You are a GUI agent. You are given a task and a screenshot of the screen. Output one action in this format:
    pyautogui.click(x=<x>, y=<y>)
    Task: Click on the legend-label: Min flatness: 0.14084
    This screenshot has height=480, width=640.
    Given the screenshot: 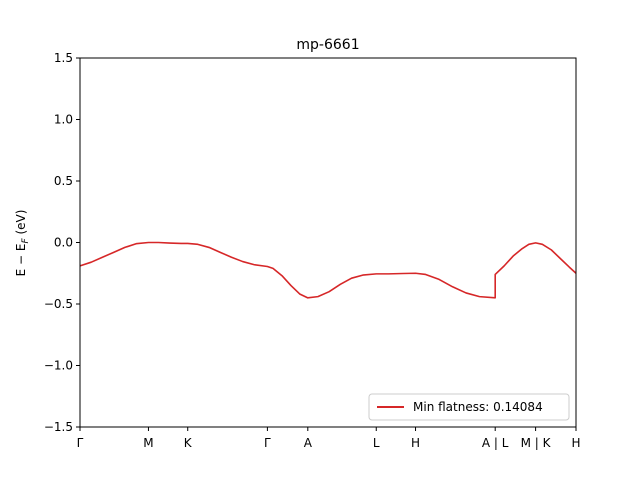 What is the action you would take?
    pyautogui.click(x=478, y=407)
    